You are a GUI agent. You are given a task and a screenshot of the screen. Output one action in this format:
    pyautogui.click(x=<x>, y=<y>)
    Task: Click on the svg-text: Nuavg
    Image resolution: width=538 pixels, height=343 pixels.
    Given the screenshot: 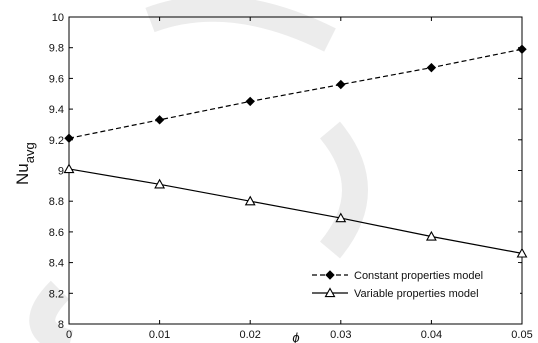 What is the action you would take?
    pyautogui.click(x=25, y=163)
    